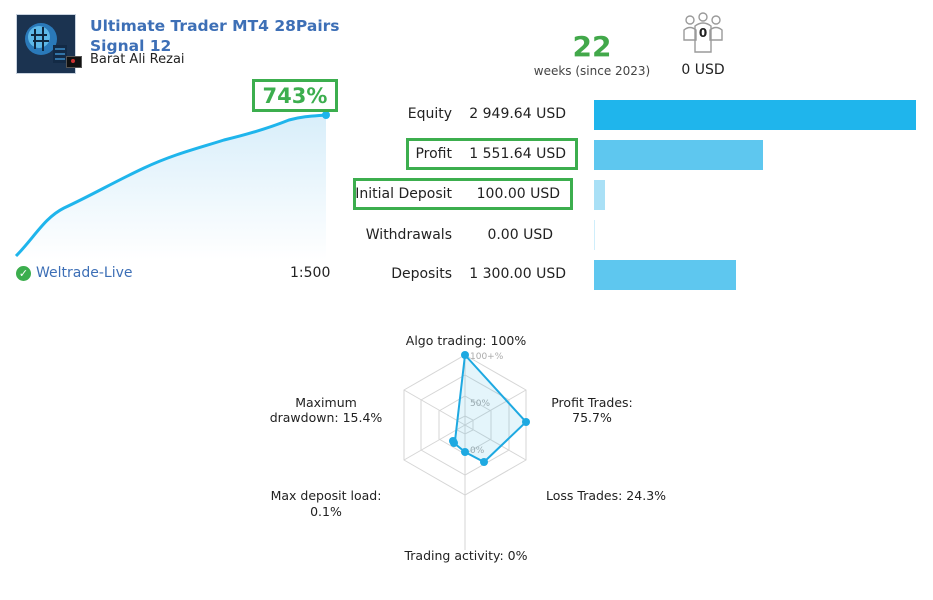  I want to click on deposits-bar, so click(665, 275).